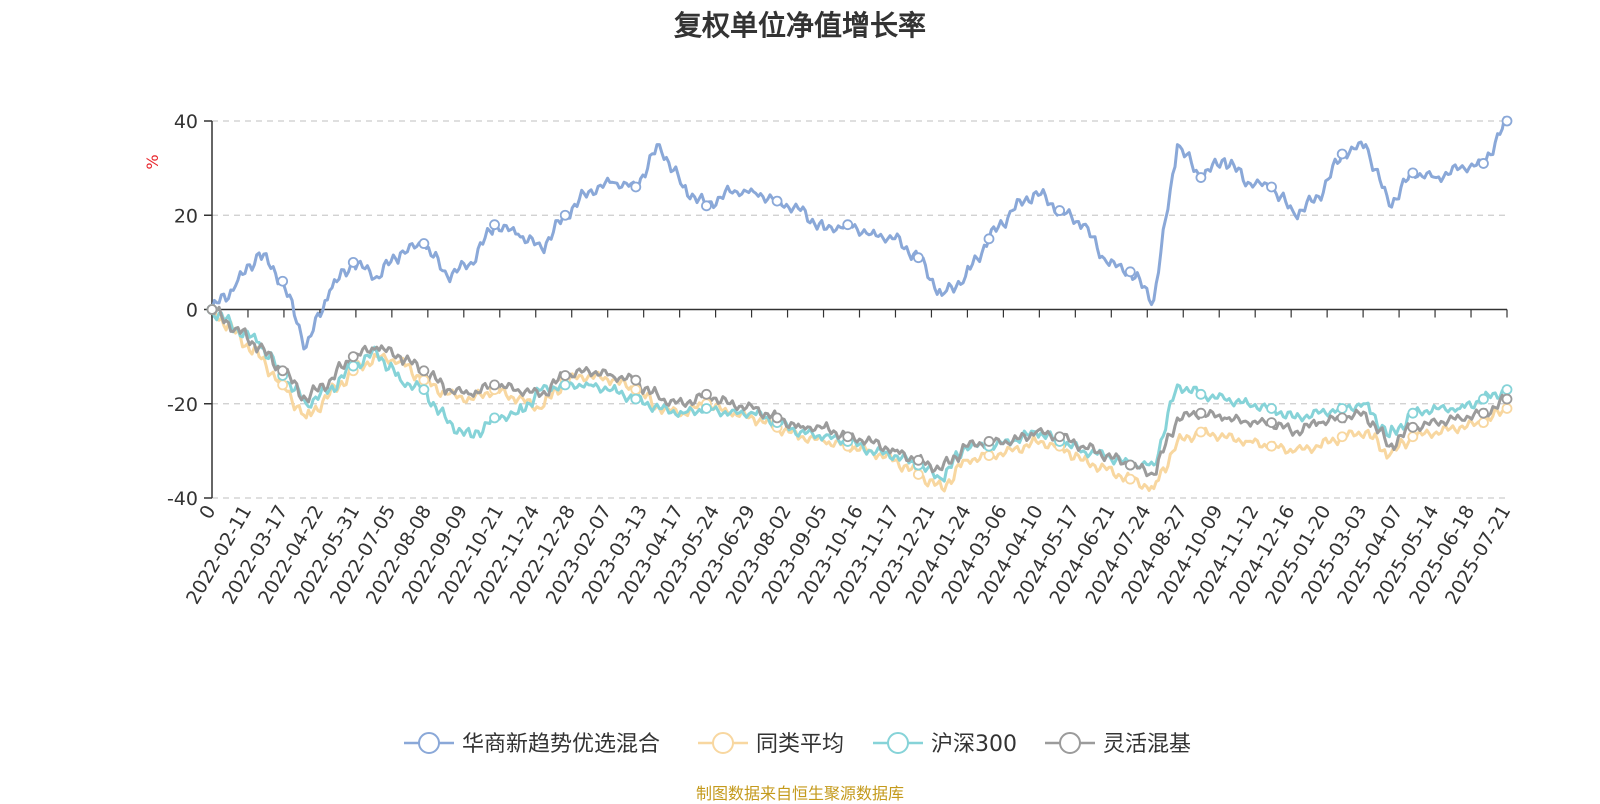  Describe the element at coordinates (182, 499) in the screenshot. I see `y-tick-label-4: -40` at that location.